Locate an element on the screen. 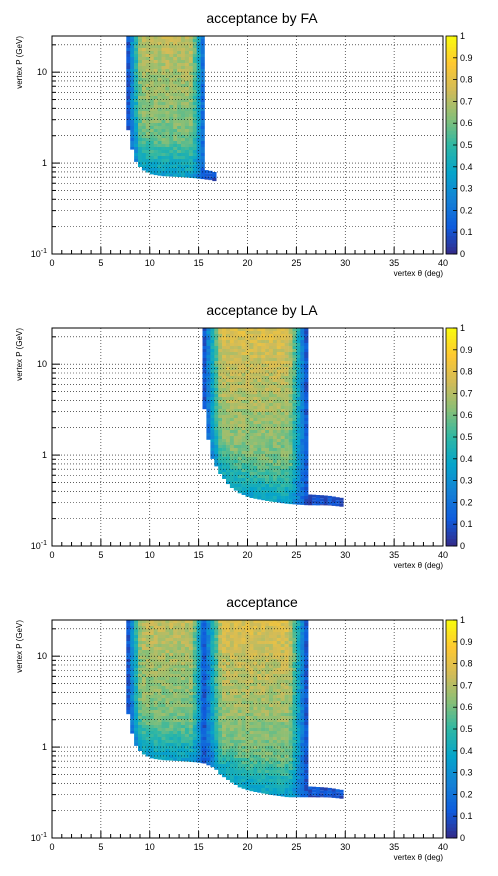 The height and width of the screenshot is (876, 498). color-bar-tick-label: 0.9 is located at coordinates (466, 58).